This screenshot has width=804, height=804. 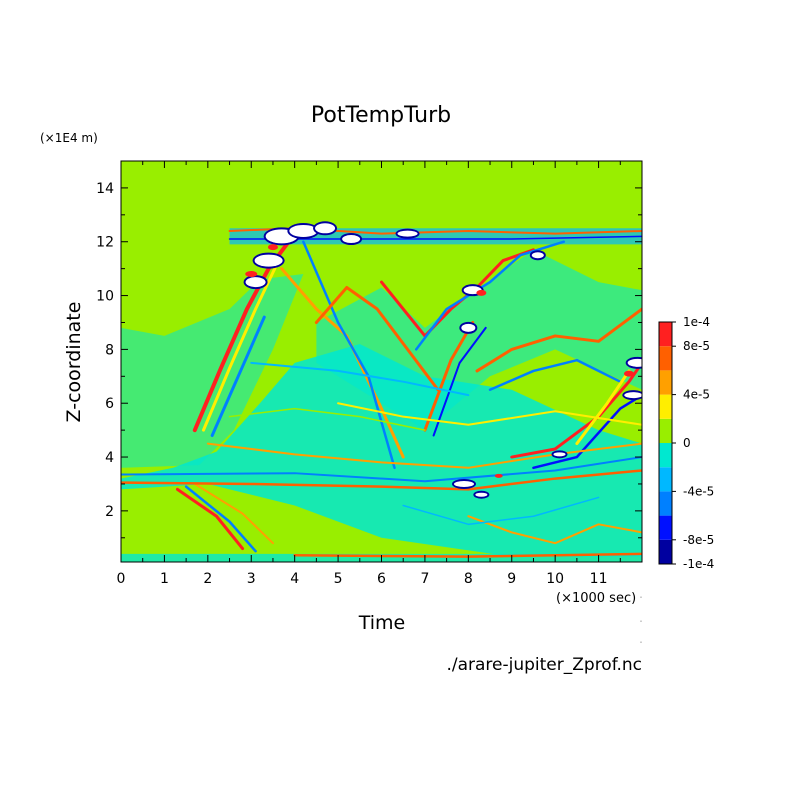 What do you see at coordinates (294, 579) in the screenshot?
I see `x-tick-label: 4` at bounding box center [294, 579].